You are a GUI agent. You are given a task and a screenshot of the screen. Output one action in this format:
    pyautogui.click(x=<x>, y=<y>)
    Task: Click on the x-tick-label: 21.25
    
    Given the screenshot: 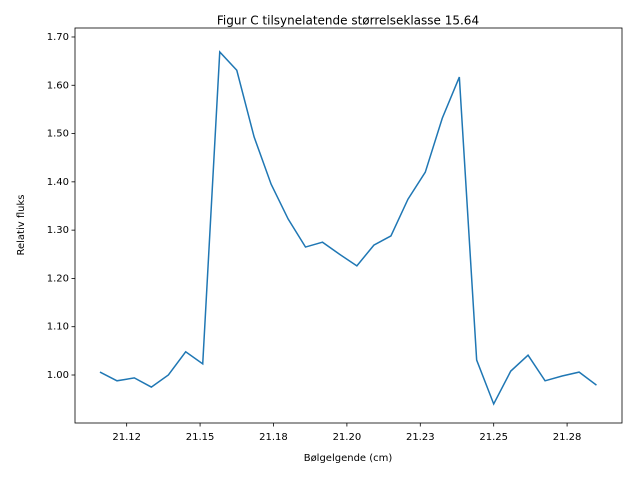 What is the action you would take?
    pyautogui.click(x=493, y=437)
    